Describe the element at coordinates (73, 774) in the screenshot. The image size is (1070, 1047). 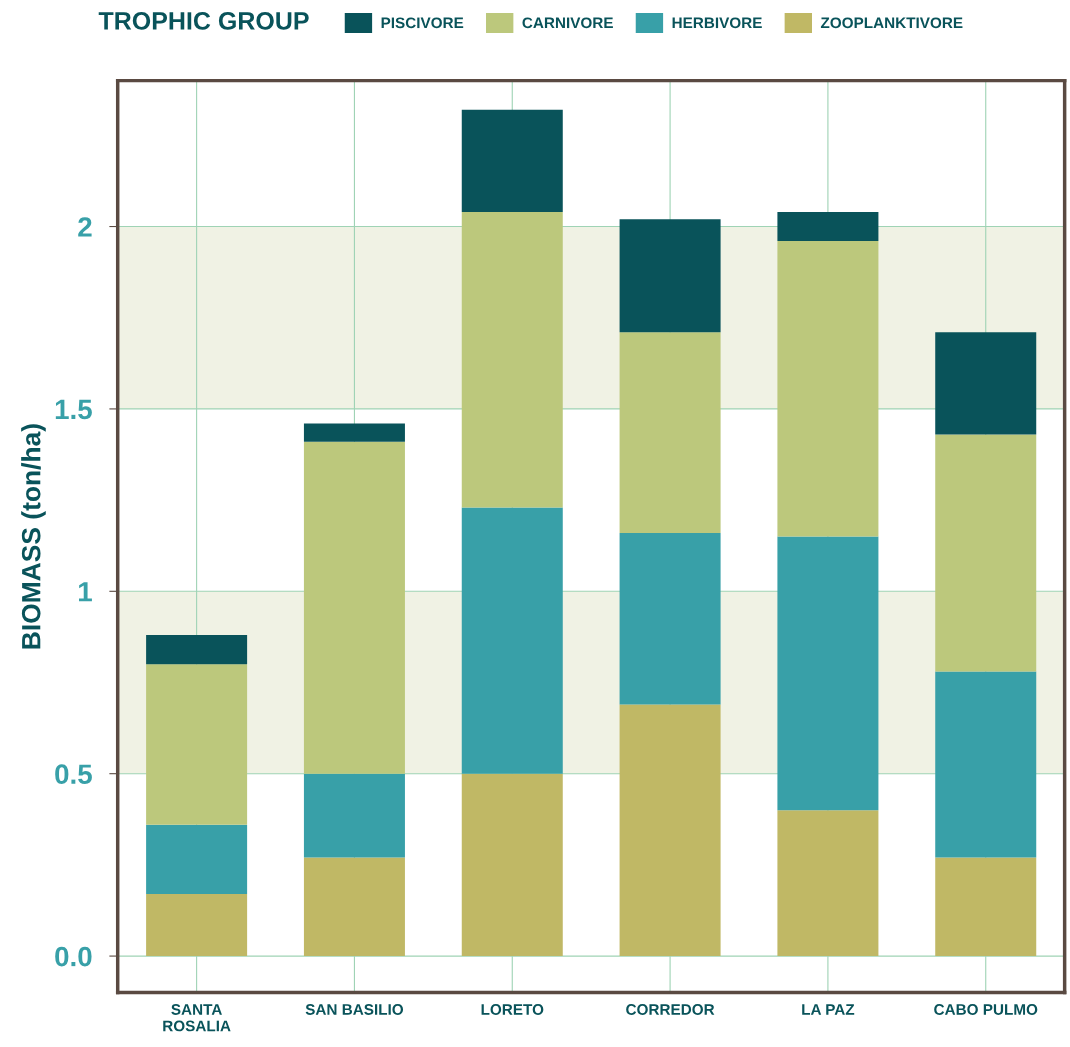
I see `y-tick-label: 0.5` at that location.